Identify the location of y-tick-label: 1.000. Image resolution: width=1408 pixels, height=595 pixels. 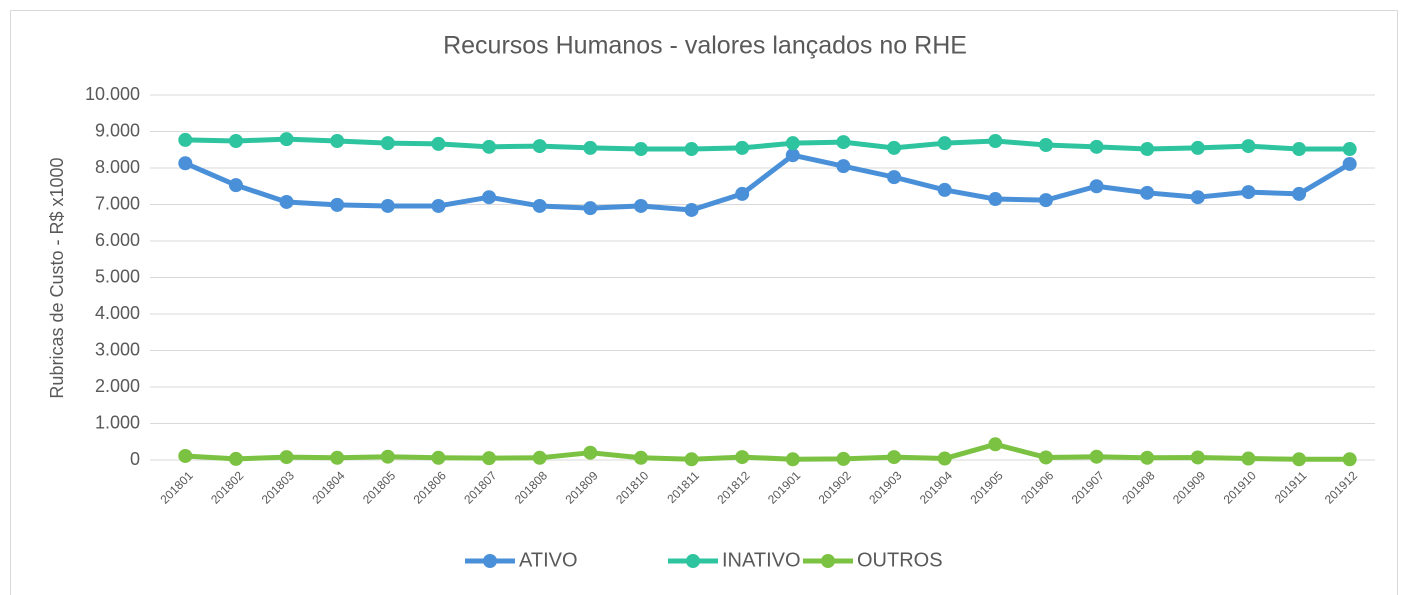
(117, 422).